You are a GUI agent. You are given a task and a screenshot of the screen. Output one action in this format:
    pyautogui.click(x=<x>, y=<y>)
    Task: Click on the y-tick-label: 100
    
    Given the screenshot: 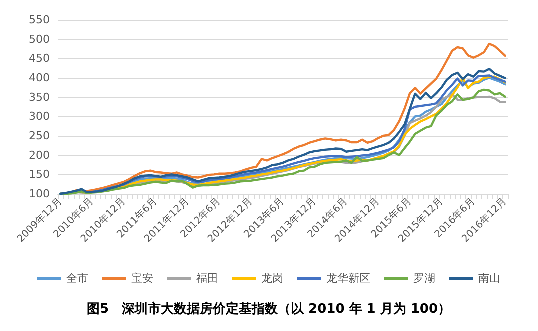 What is the action you would take?
    pyautogui.click(x=39, y=194)
    